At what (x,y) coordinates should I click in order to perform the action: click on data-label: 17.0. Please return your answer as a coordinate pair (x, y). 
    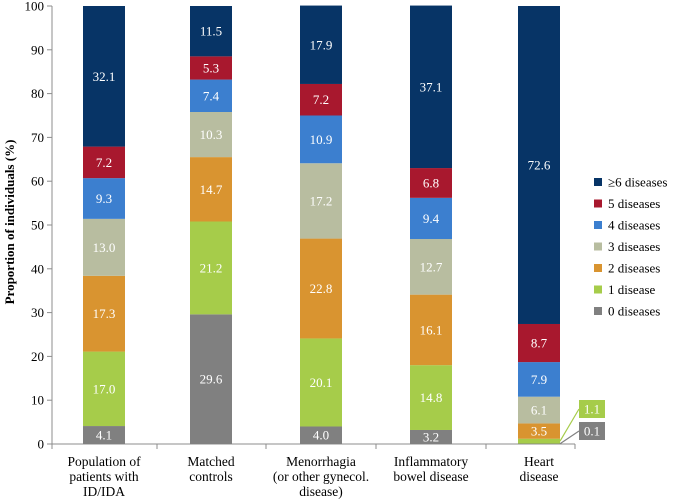
    Looking at the image, I should click on (104, 388).